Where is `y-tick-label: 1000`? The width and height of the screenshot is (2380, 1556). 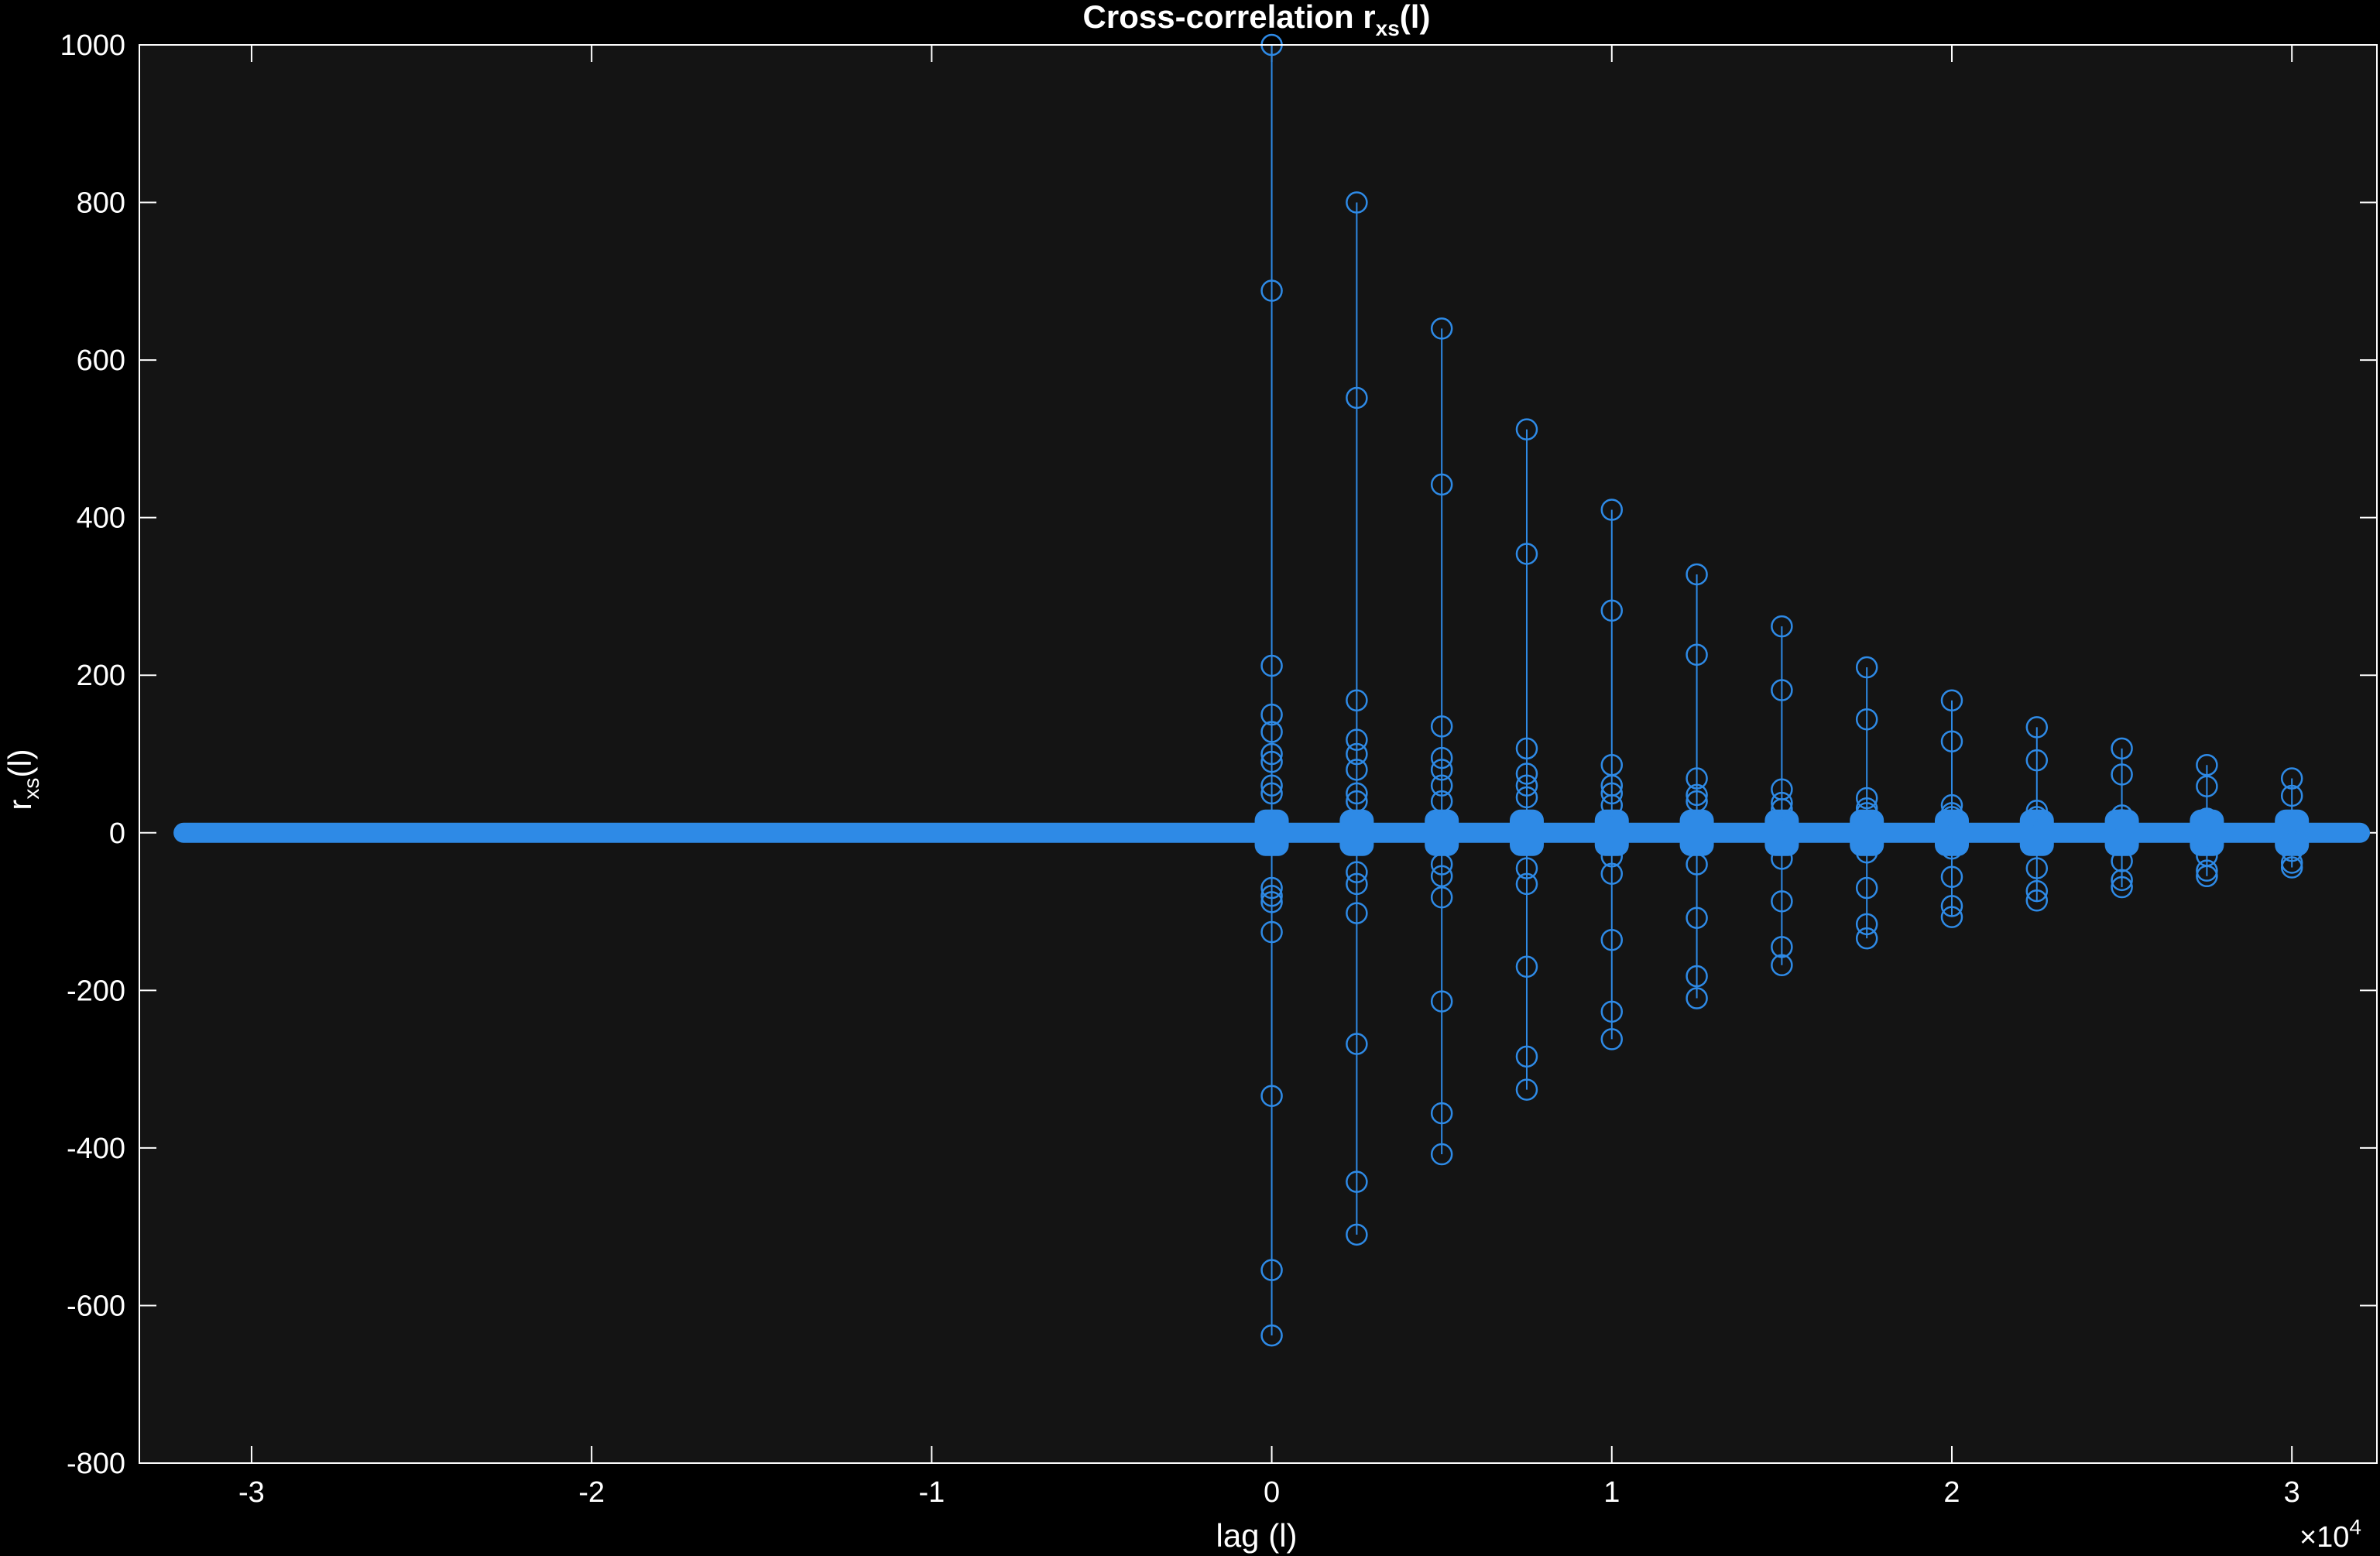
y-tick-label: 1000 is located at coordinates (93, 45).